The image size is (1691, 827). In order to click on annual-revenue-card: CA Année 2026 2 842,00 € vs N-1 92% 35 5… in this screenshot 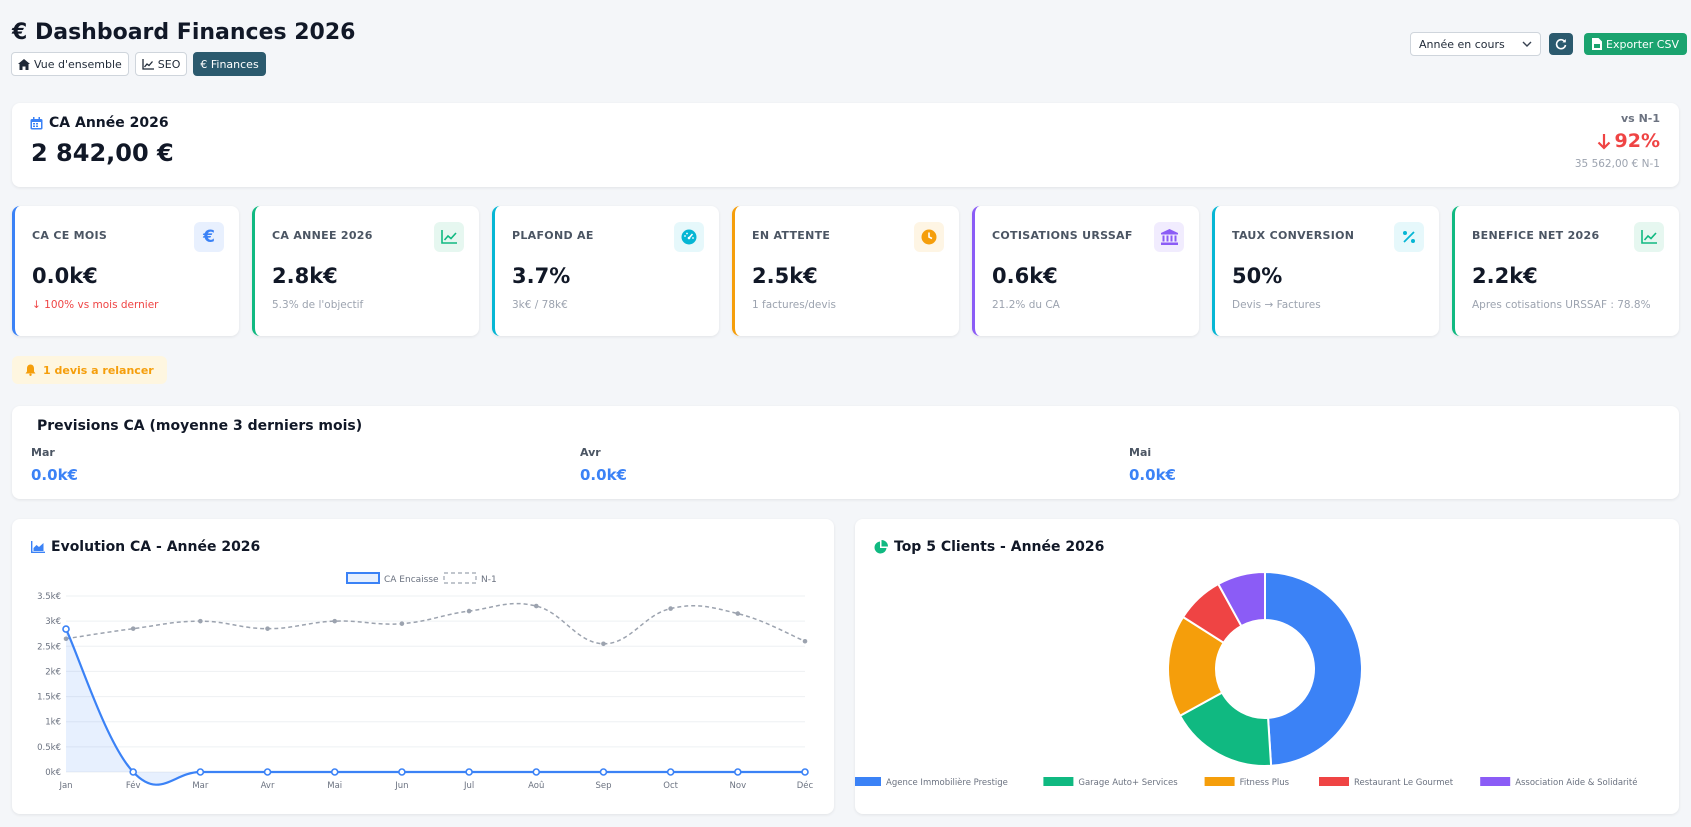, I will do `click(845, 145)`.